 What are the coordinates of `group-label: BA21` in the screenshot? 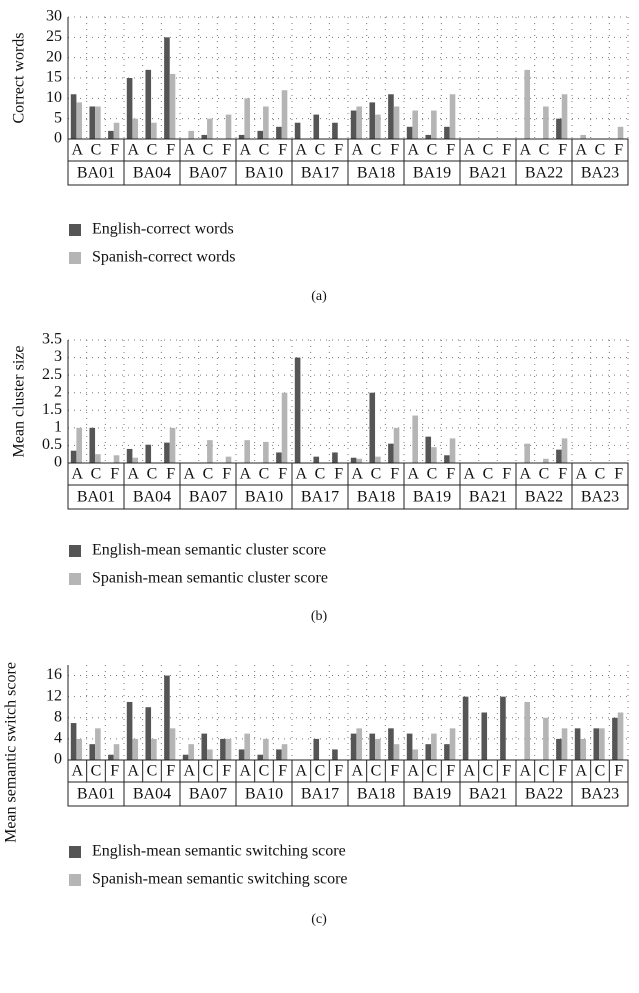 It's located at (488, 497).